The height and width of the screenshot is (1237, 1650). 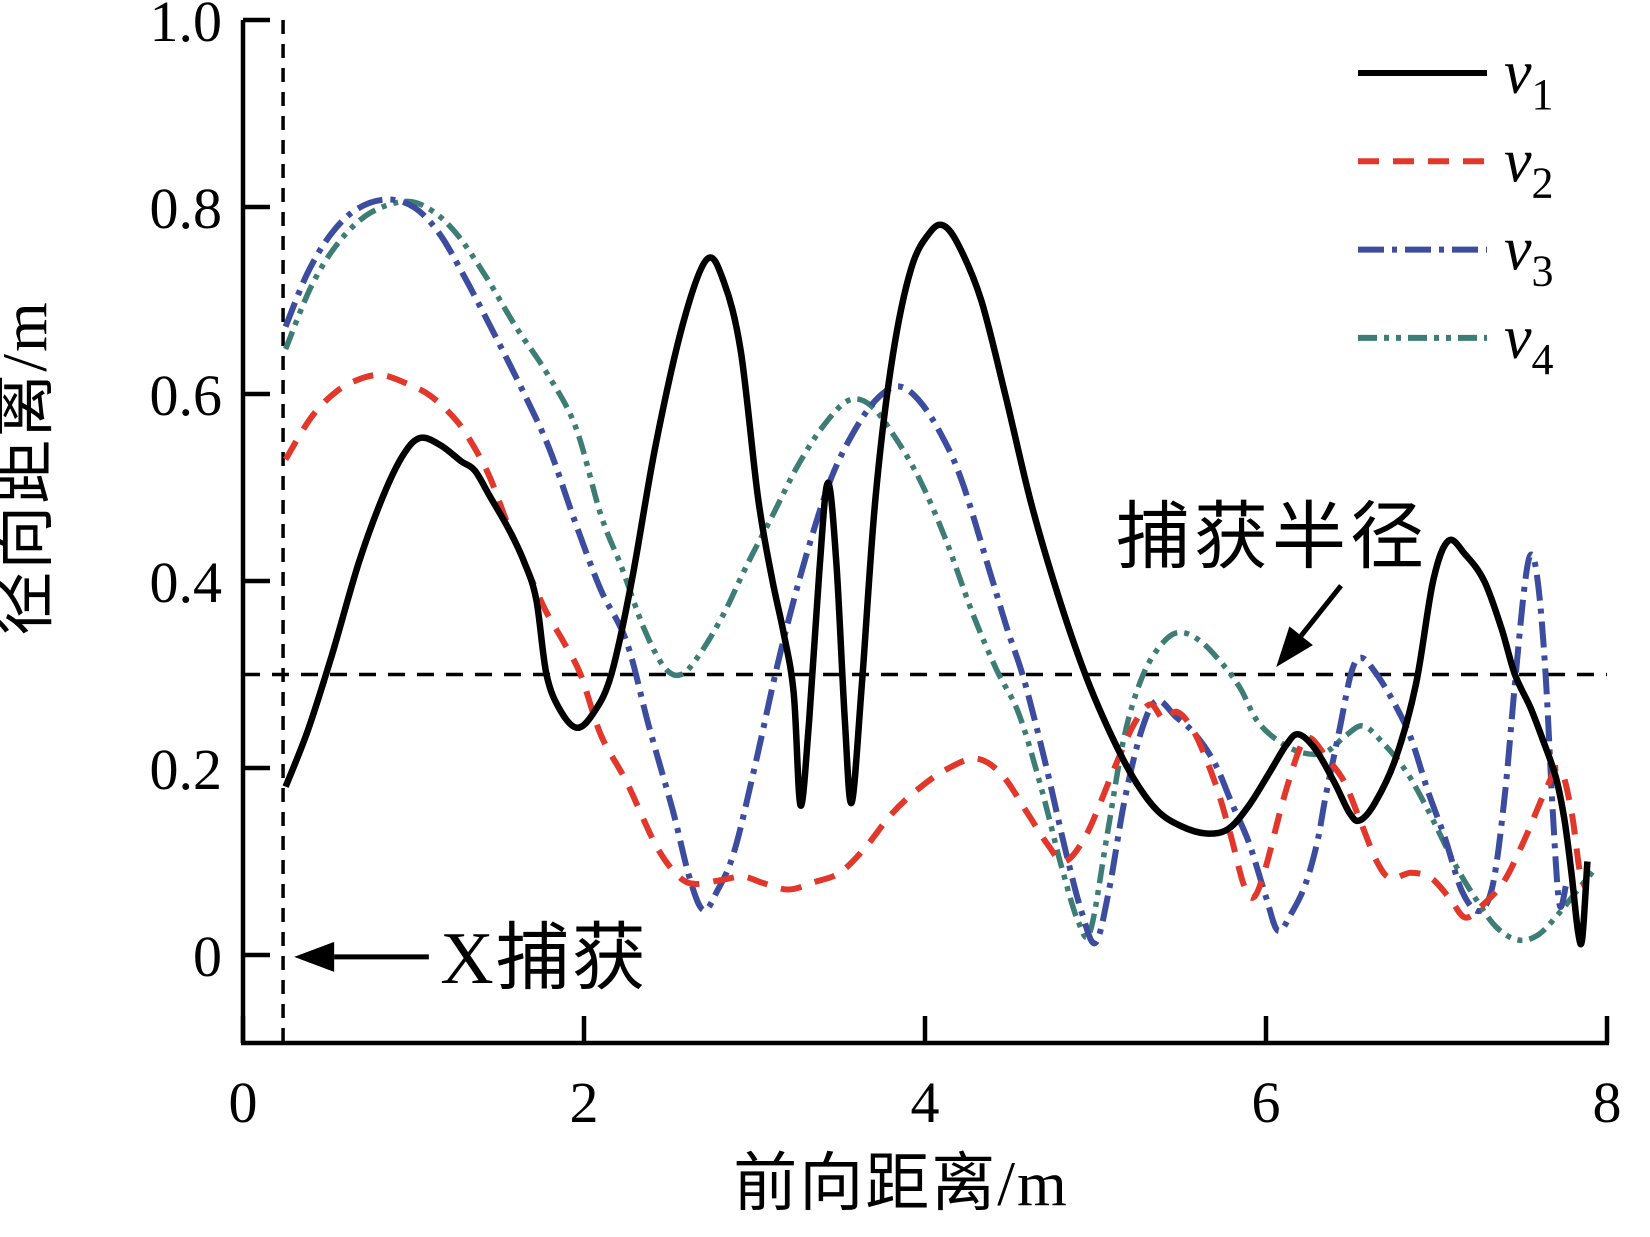 I want to click on x-capture-label-arrow-head, so click(x=314, y=956).